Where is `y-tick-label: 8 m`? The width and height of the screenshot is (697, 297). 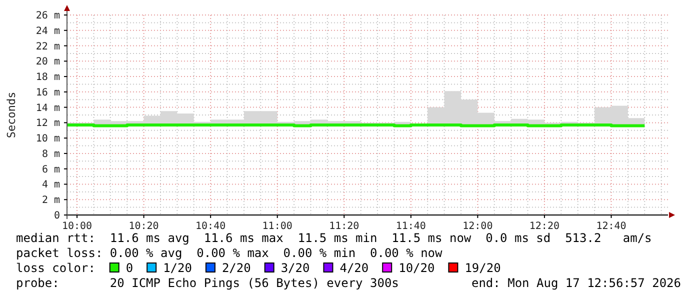
y-tick-label: 8 m is located at coordinates (51, 154).